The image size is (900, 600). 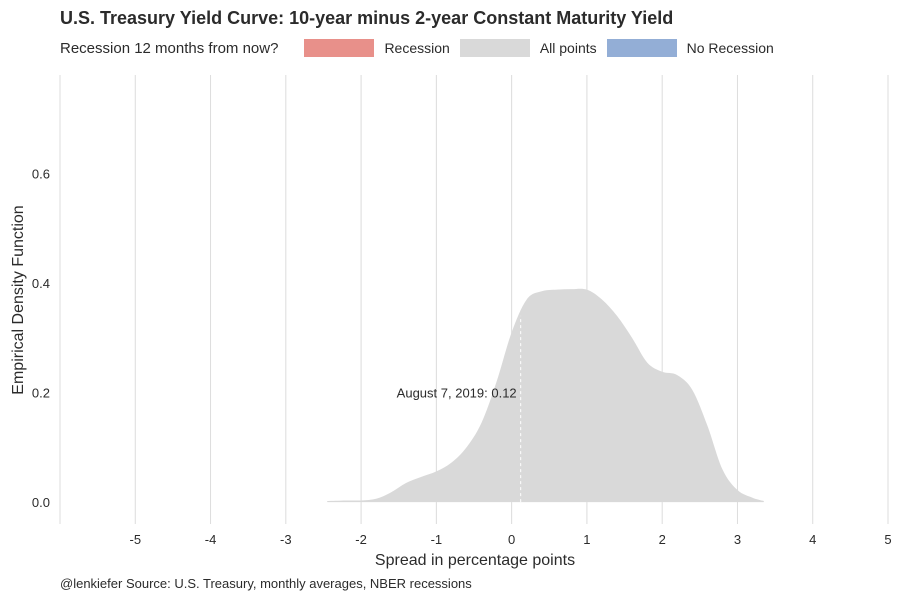 I want to click on x-tick-label: 5, so click(x=887, y=539).